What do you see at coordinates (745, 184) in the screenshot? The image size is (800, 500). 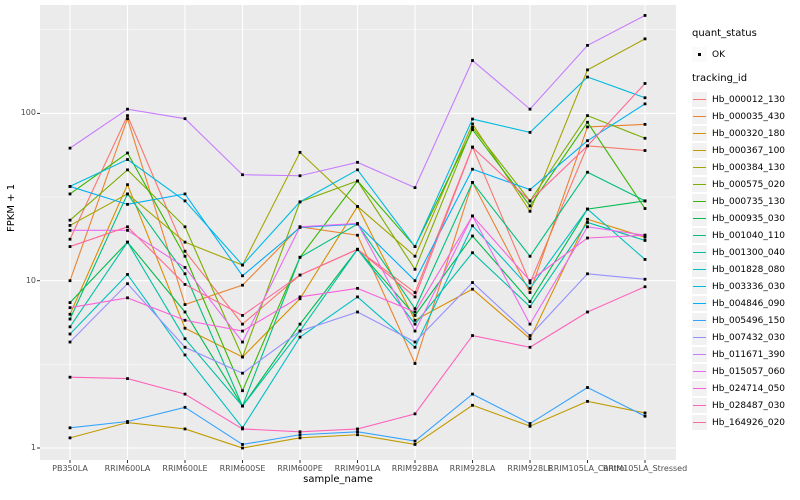 I see `legend-item-Hb_000575_020: Hb_000575_020` at bounding box center [745, 184].